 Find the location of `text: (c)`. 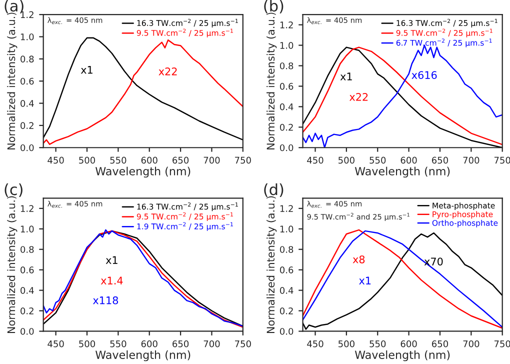

text: (c) is located at coordinates (13, 190).